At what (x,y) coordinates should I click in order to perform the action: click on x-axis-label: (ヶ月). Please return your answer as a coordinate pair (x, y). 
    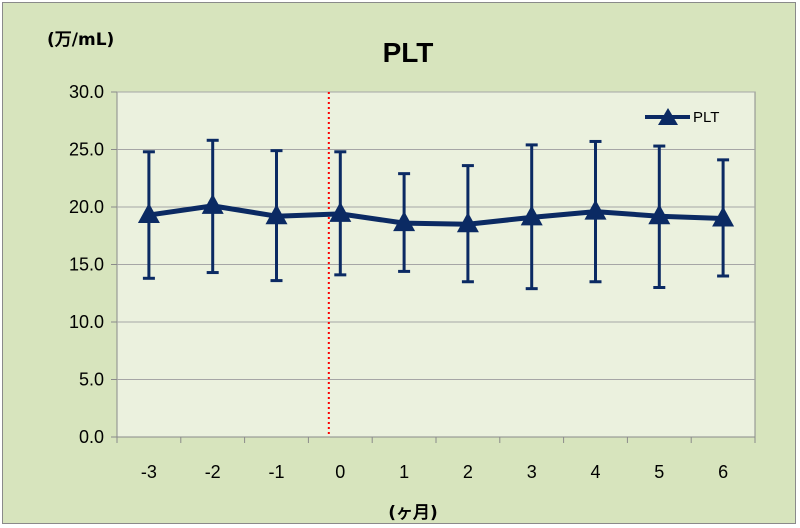
    Looking at the image, I should click on (413, 513).